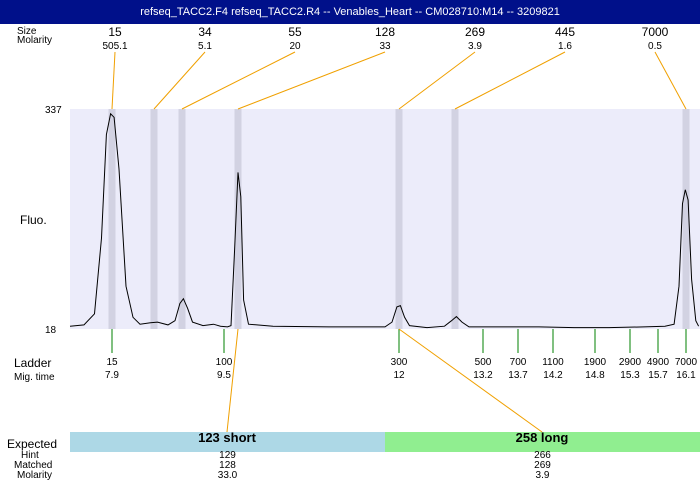 The image size is (700, 480). I want to click on ladder-mig-time-label: 16.1, so click(686, 375).